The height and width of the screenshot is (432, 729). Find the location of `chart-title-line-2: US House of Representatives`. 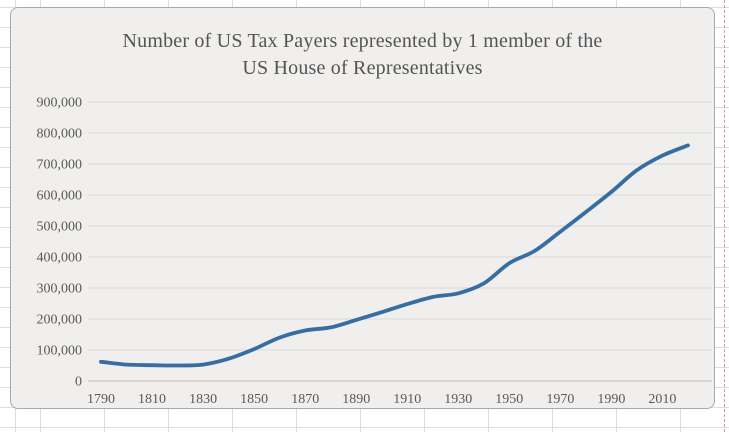

chart-title-line-2: US House of Representatives is located at coordinates (362, 68).